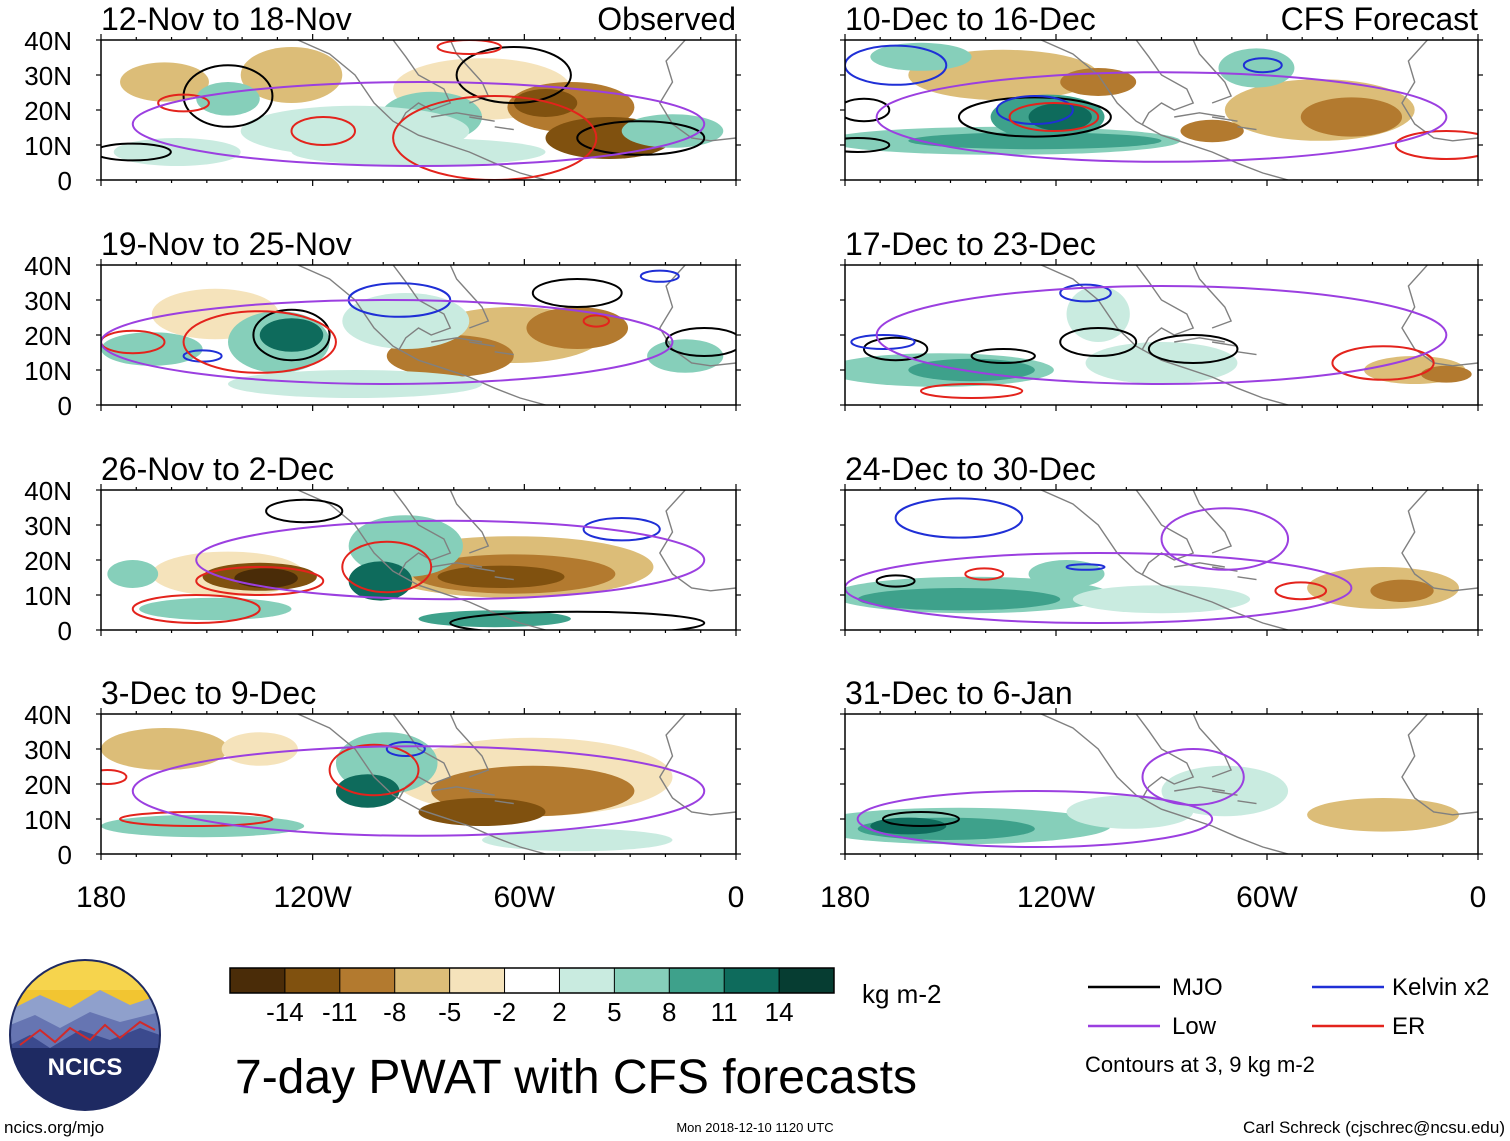  I want to click on map-panel: 10-Dec to 16-Dec, so click(1161, 93).